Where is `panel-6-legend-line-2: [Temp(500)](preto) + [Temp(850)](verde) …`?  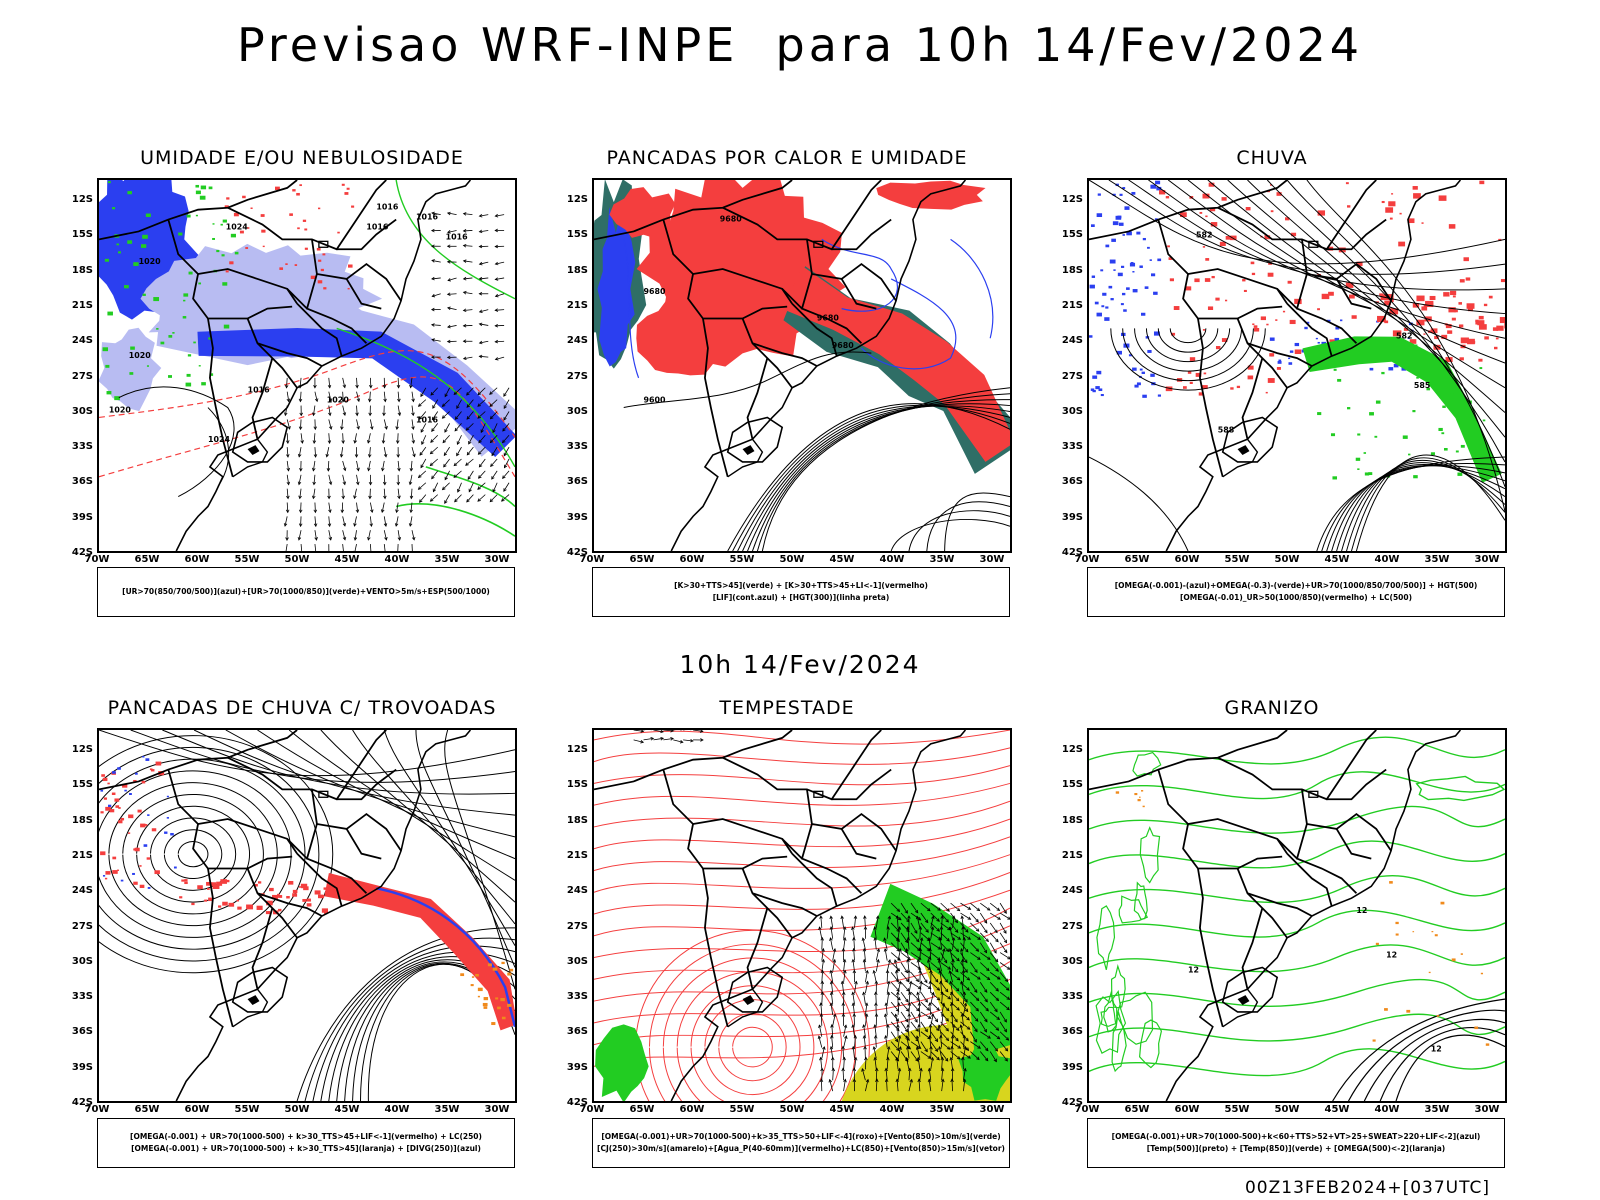
panel-6-legend-line-2: [Temp(500)](preto) + [Temp(850)](verde) … is located at coordinates (1296, 1148).